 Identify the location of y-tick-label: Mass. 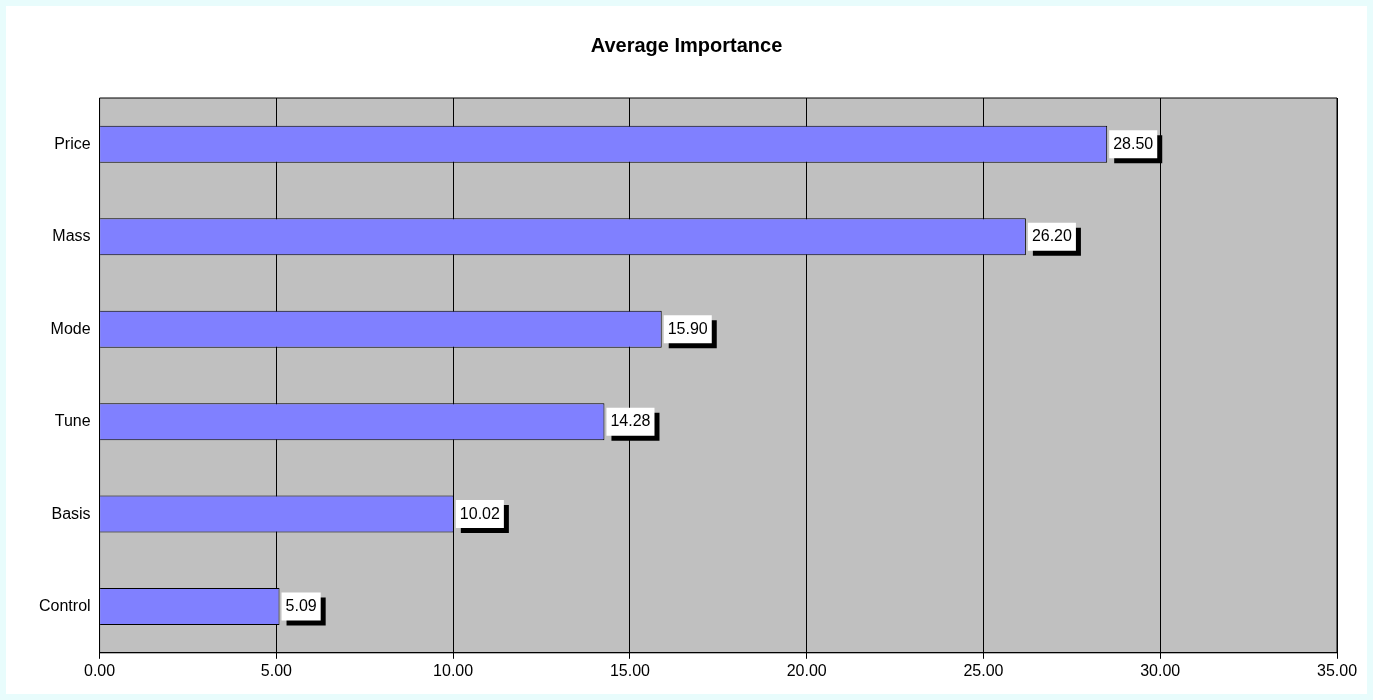
(71, 236).